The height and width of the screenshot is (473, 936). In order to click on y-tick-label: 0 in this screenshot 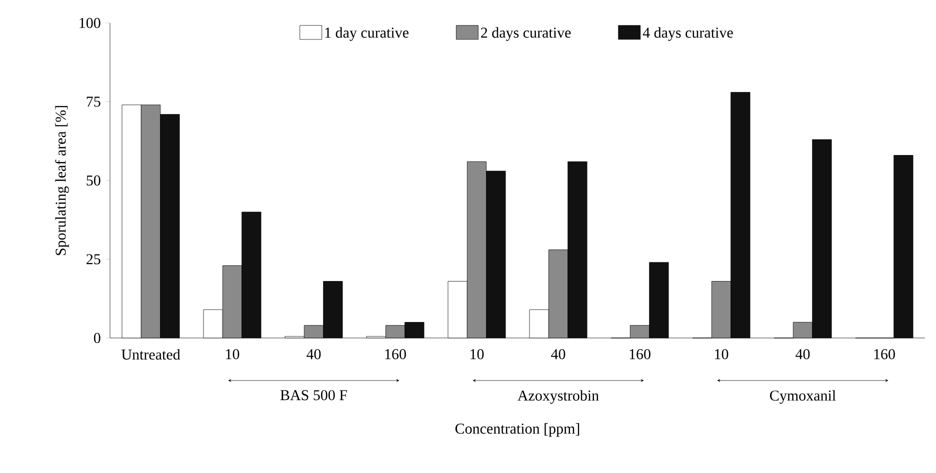, I will do `click(97, 338)`.